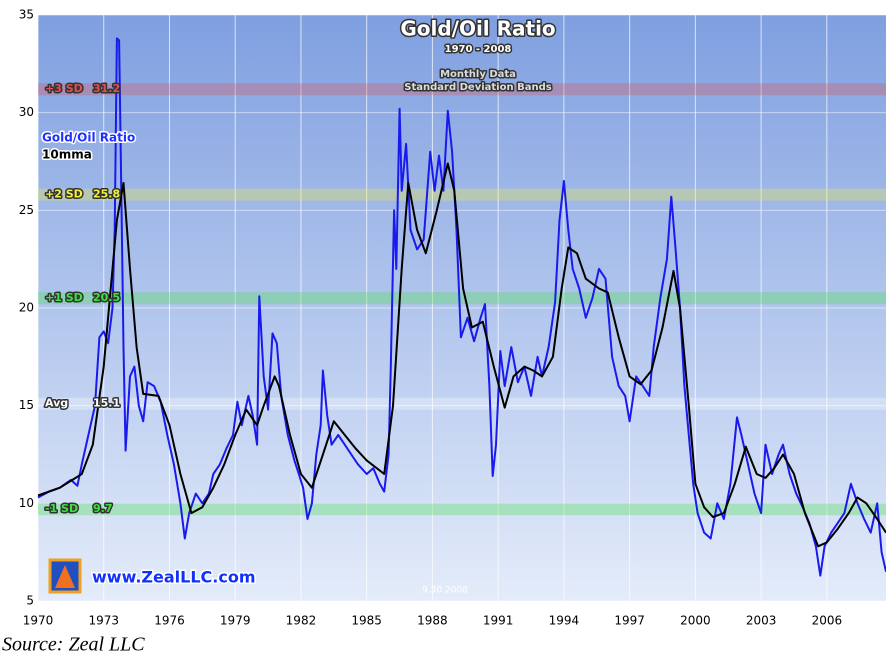 The height and width of the screenshot is (658, 886). Describe the element at coordinates (827, 621) in the screenshot. I see `x-tick-label: 2006` at that location.